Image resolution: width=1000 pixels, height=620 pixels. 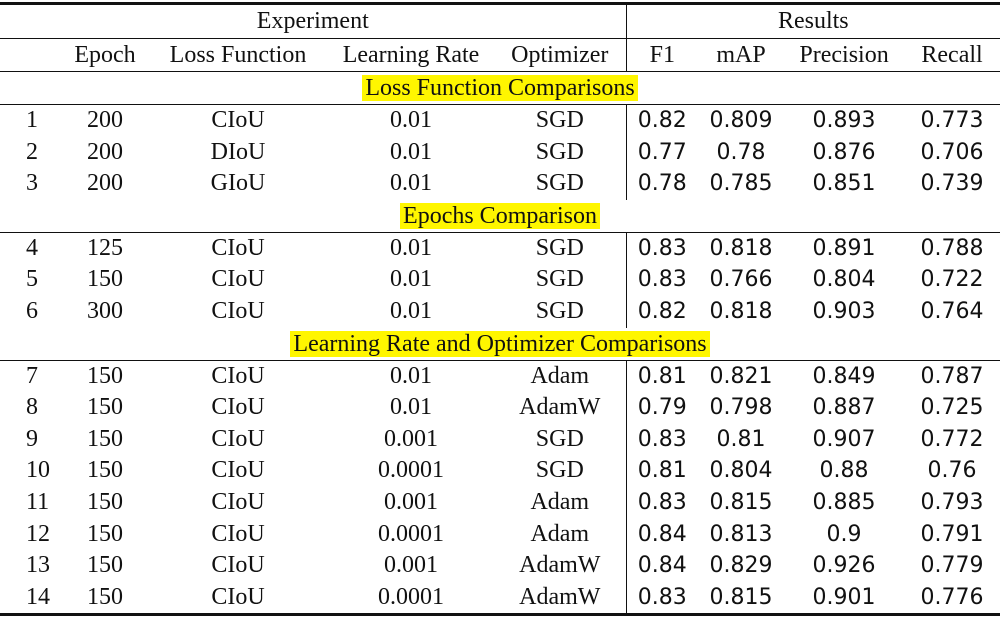 What do you see at coordinates (500, 408) in the screenshot?
I see `table-row: 8 150 CIoU 0.01 AdamW 0.79 0.798 0.887 0.725` at bounding box center [500, 408].